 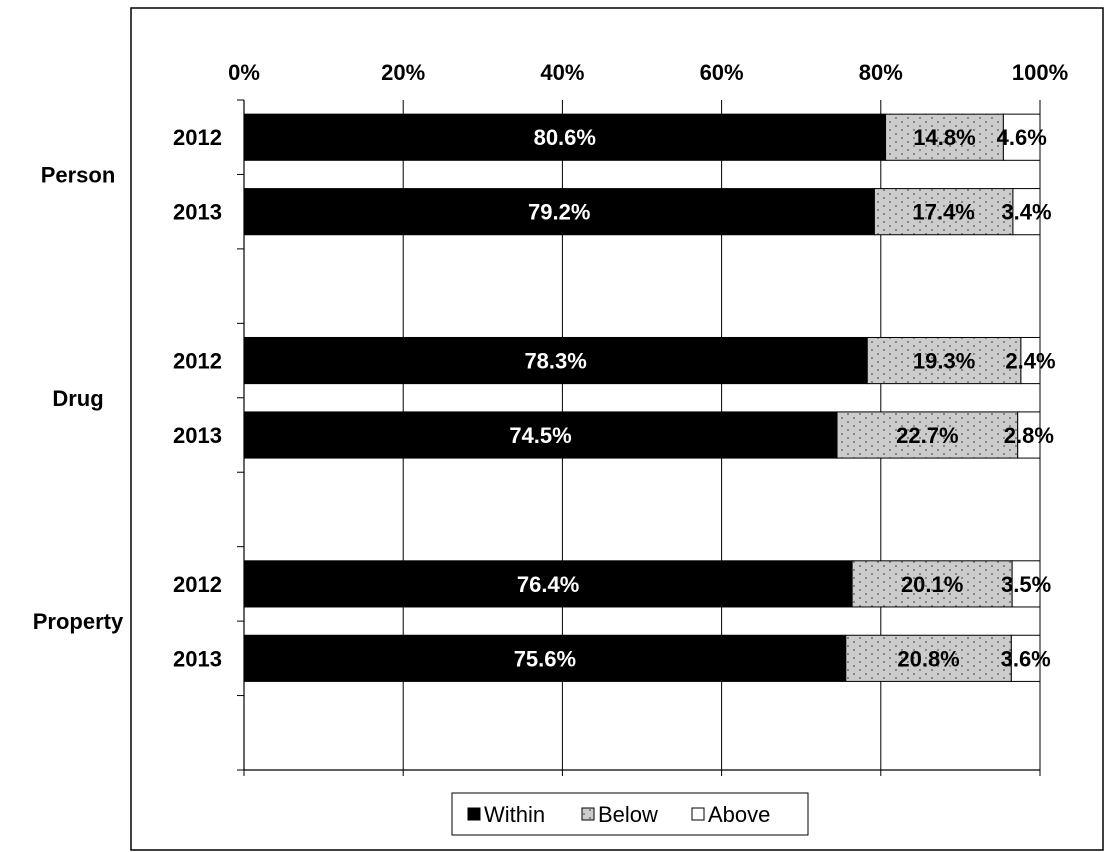 What do you see at coordinates (881, 72) in the screenshot?
I see `x-tick-label: 80%` at bounding box center [881, 72].